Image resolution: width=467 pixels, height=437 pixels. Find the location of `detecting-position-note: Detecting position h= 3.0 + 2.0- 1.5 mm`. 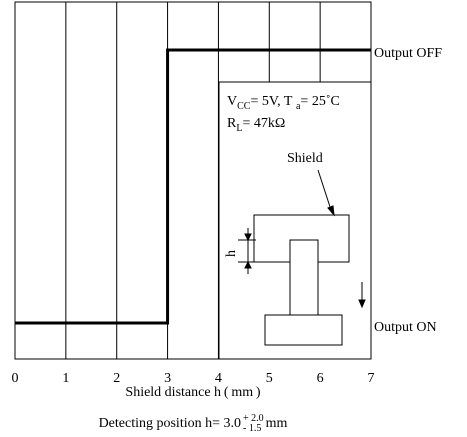

detecting-position-note: Detecting position h= 3.0 + 2.0- 1.5 mm is located at coordinates (193, 423).